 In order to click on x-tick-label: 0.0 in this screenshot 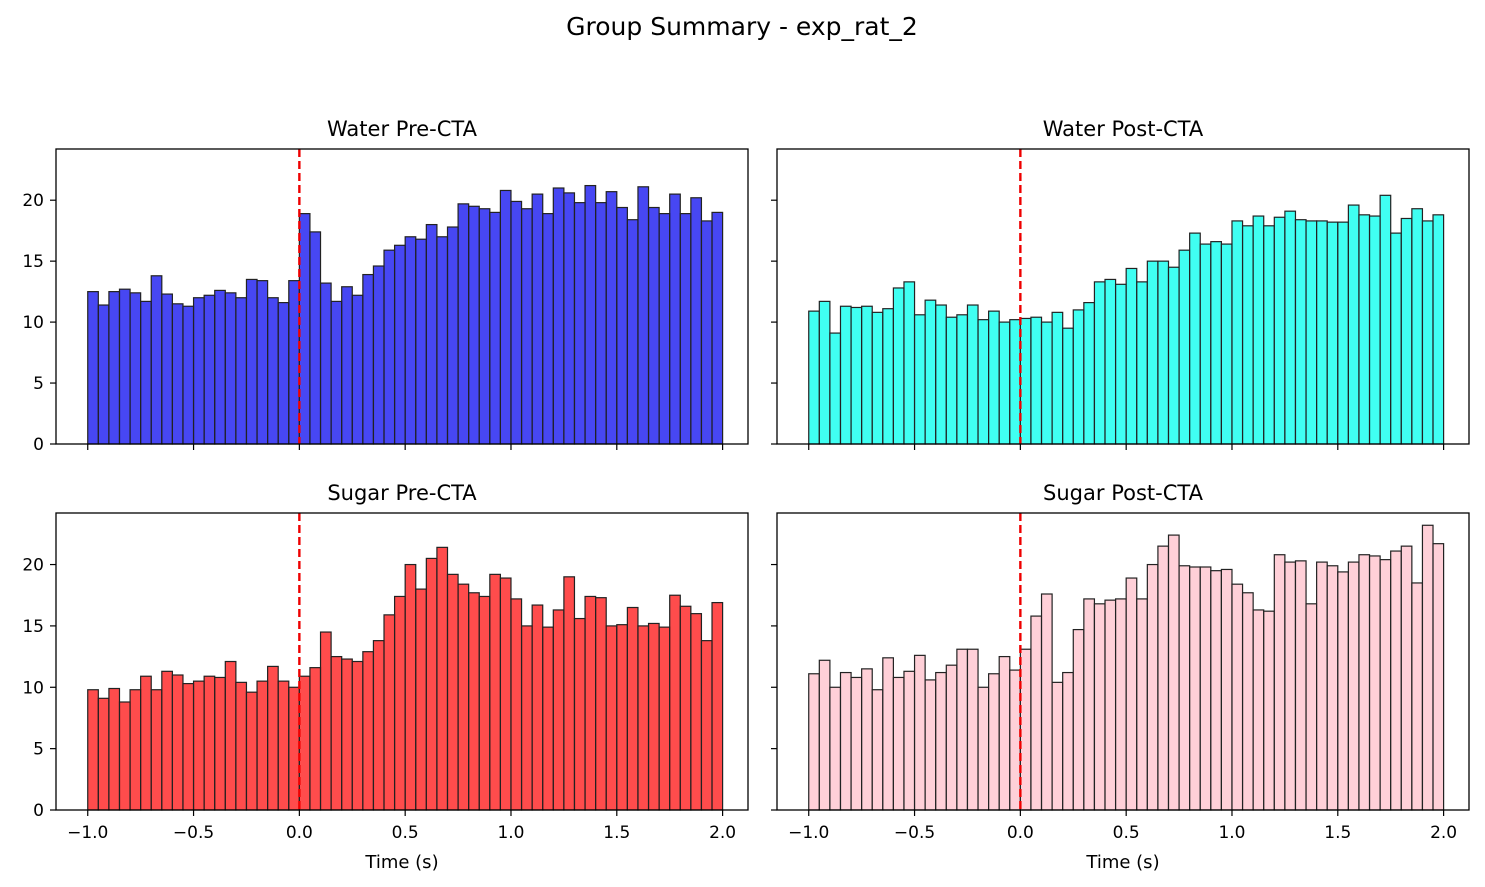, I will do `click(1020, 833)`.